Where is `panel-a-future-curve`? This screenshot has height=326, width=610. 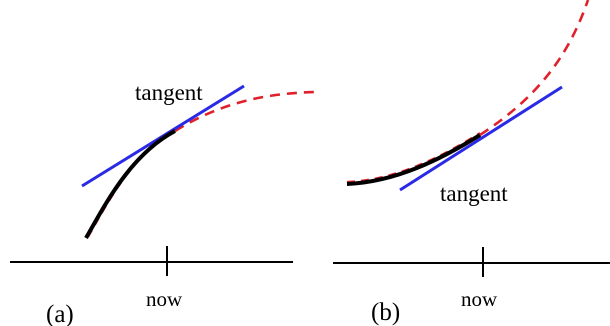
panel-a-future-curve is located at coordinates (246, 111).